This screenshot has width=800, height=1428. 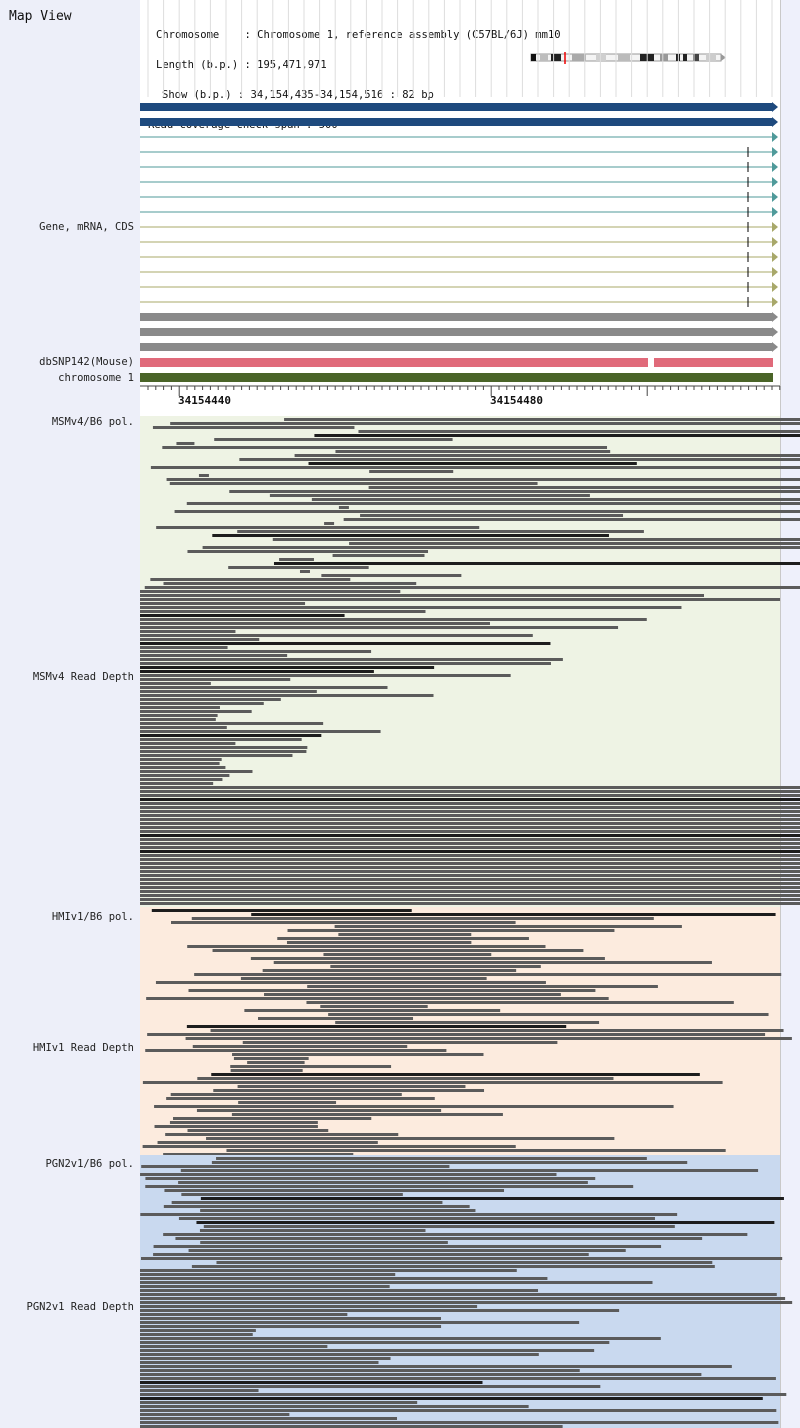 I want to click on chromosome-ideogram, so click(x=628, y=58).